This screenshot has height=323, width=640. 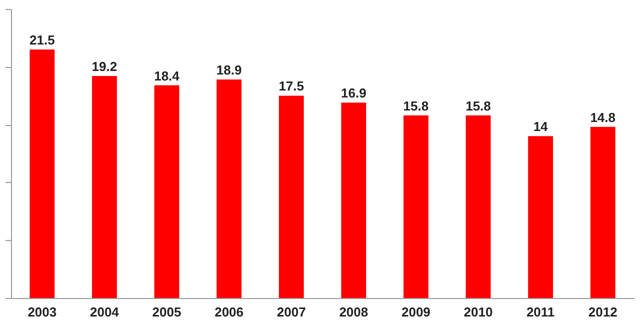 I want to click on data-label: 17.5, so click(x=291, y=86).